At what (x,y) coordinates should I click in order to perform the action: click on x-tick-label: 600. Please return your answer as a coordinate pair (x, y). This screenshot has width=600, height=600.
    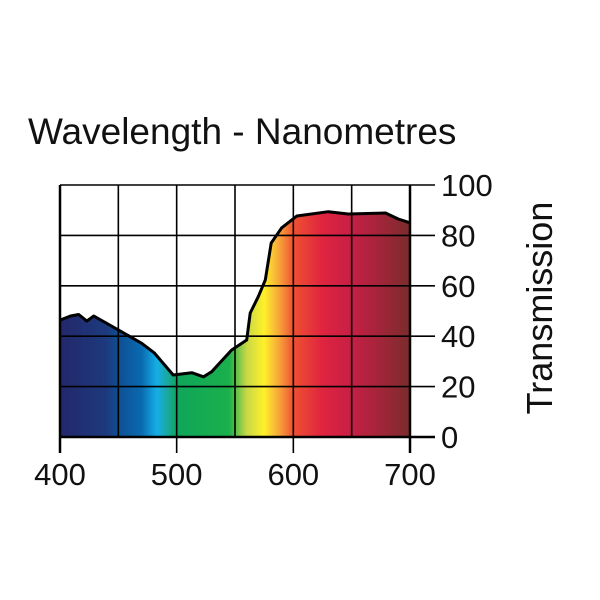
    Looking at the image, I should click on (293, 474).